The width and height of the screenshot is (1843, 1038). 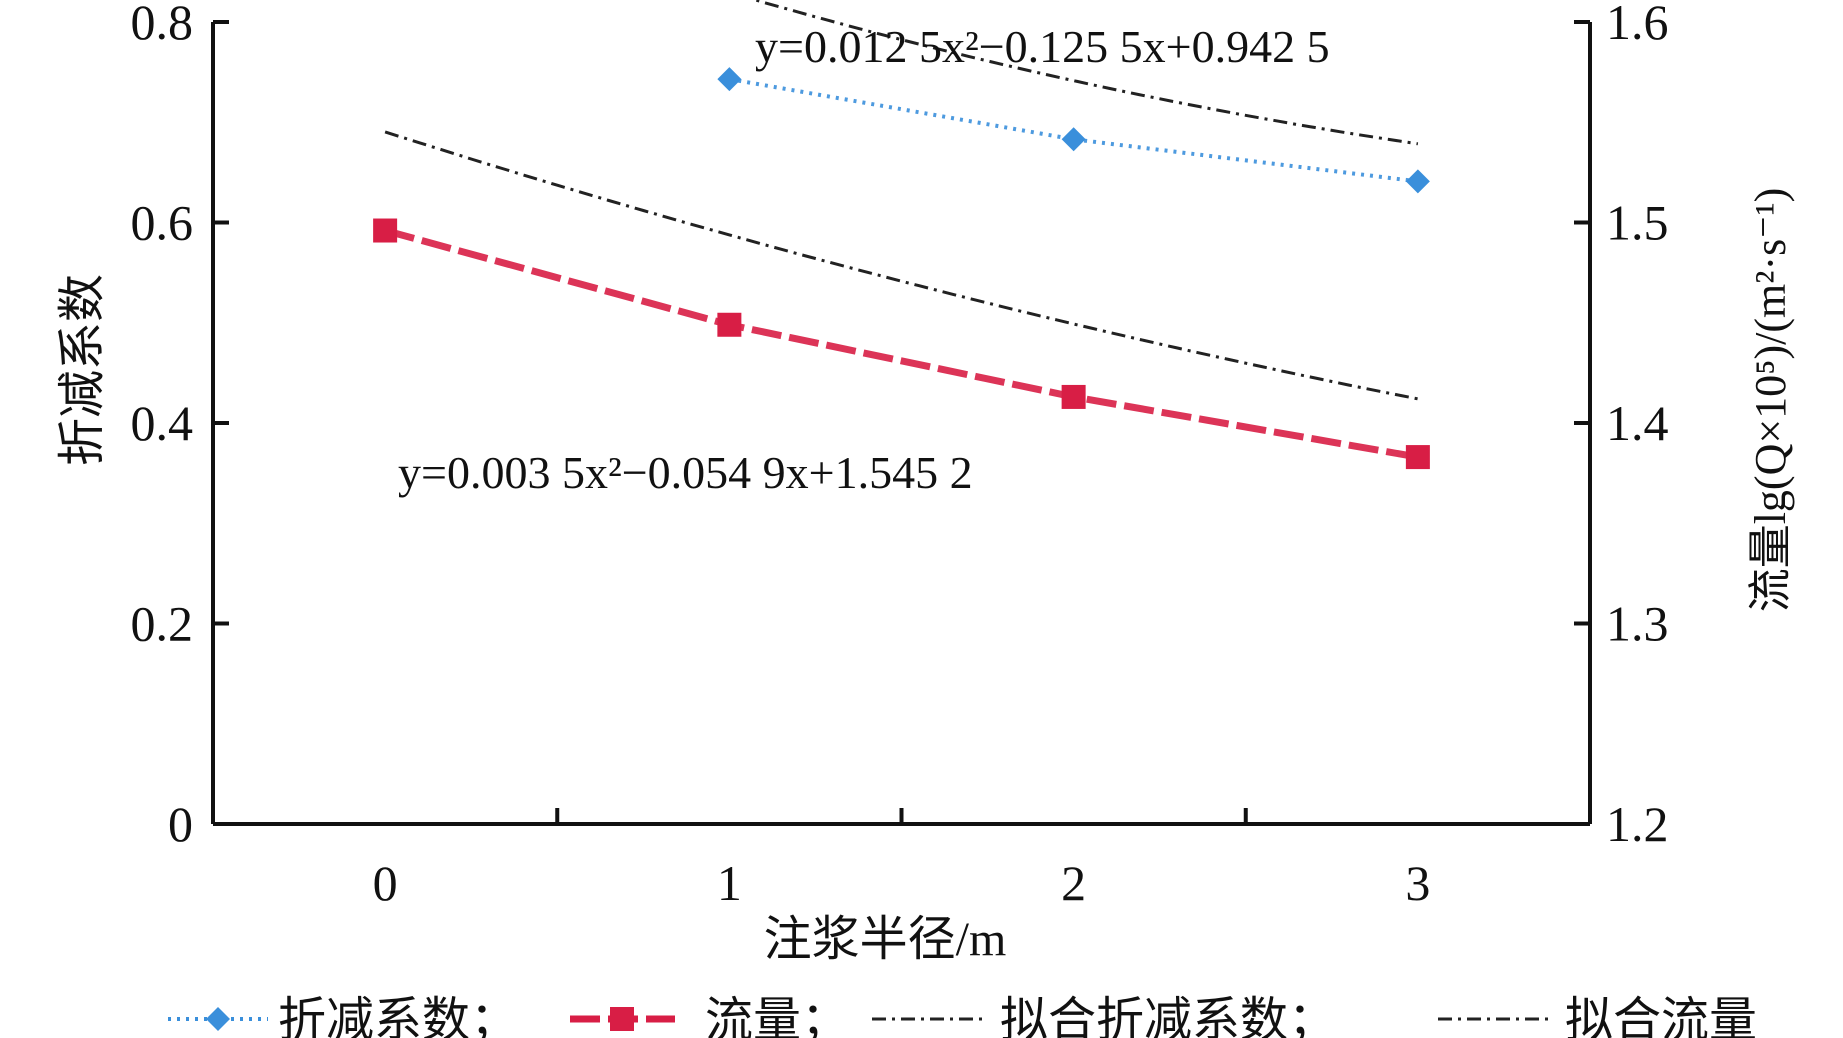 I want to click on legend-item-流量: 流量；, so click(x=709, y=1016).